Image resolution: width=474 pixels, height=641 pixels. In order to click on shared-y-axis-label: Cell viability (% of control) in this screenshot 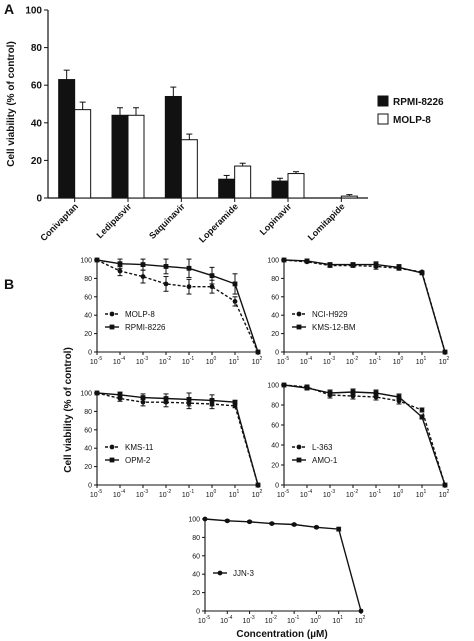, I will do `click(68, 410)`.